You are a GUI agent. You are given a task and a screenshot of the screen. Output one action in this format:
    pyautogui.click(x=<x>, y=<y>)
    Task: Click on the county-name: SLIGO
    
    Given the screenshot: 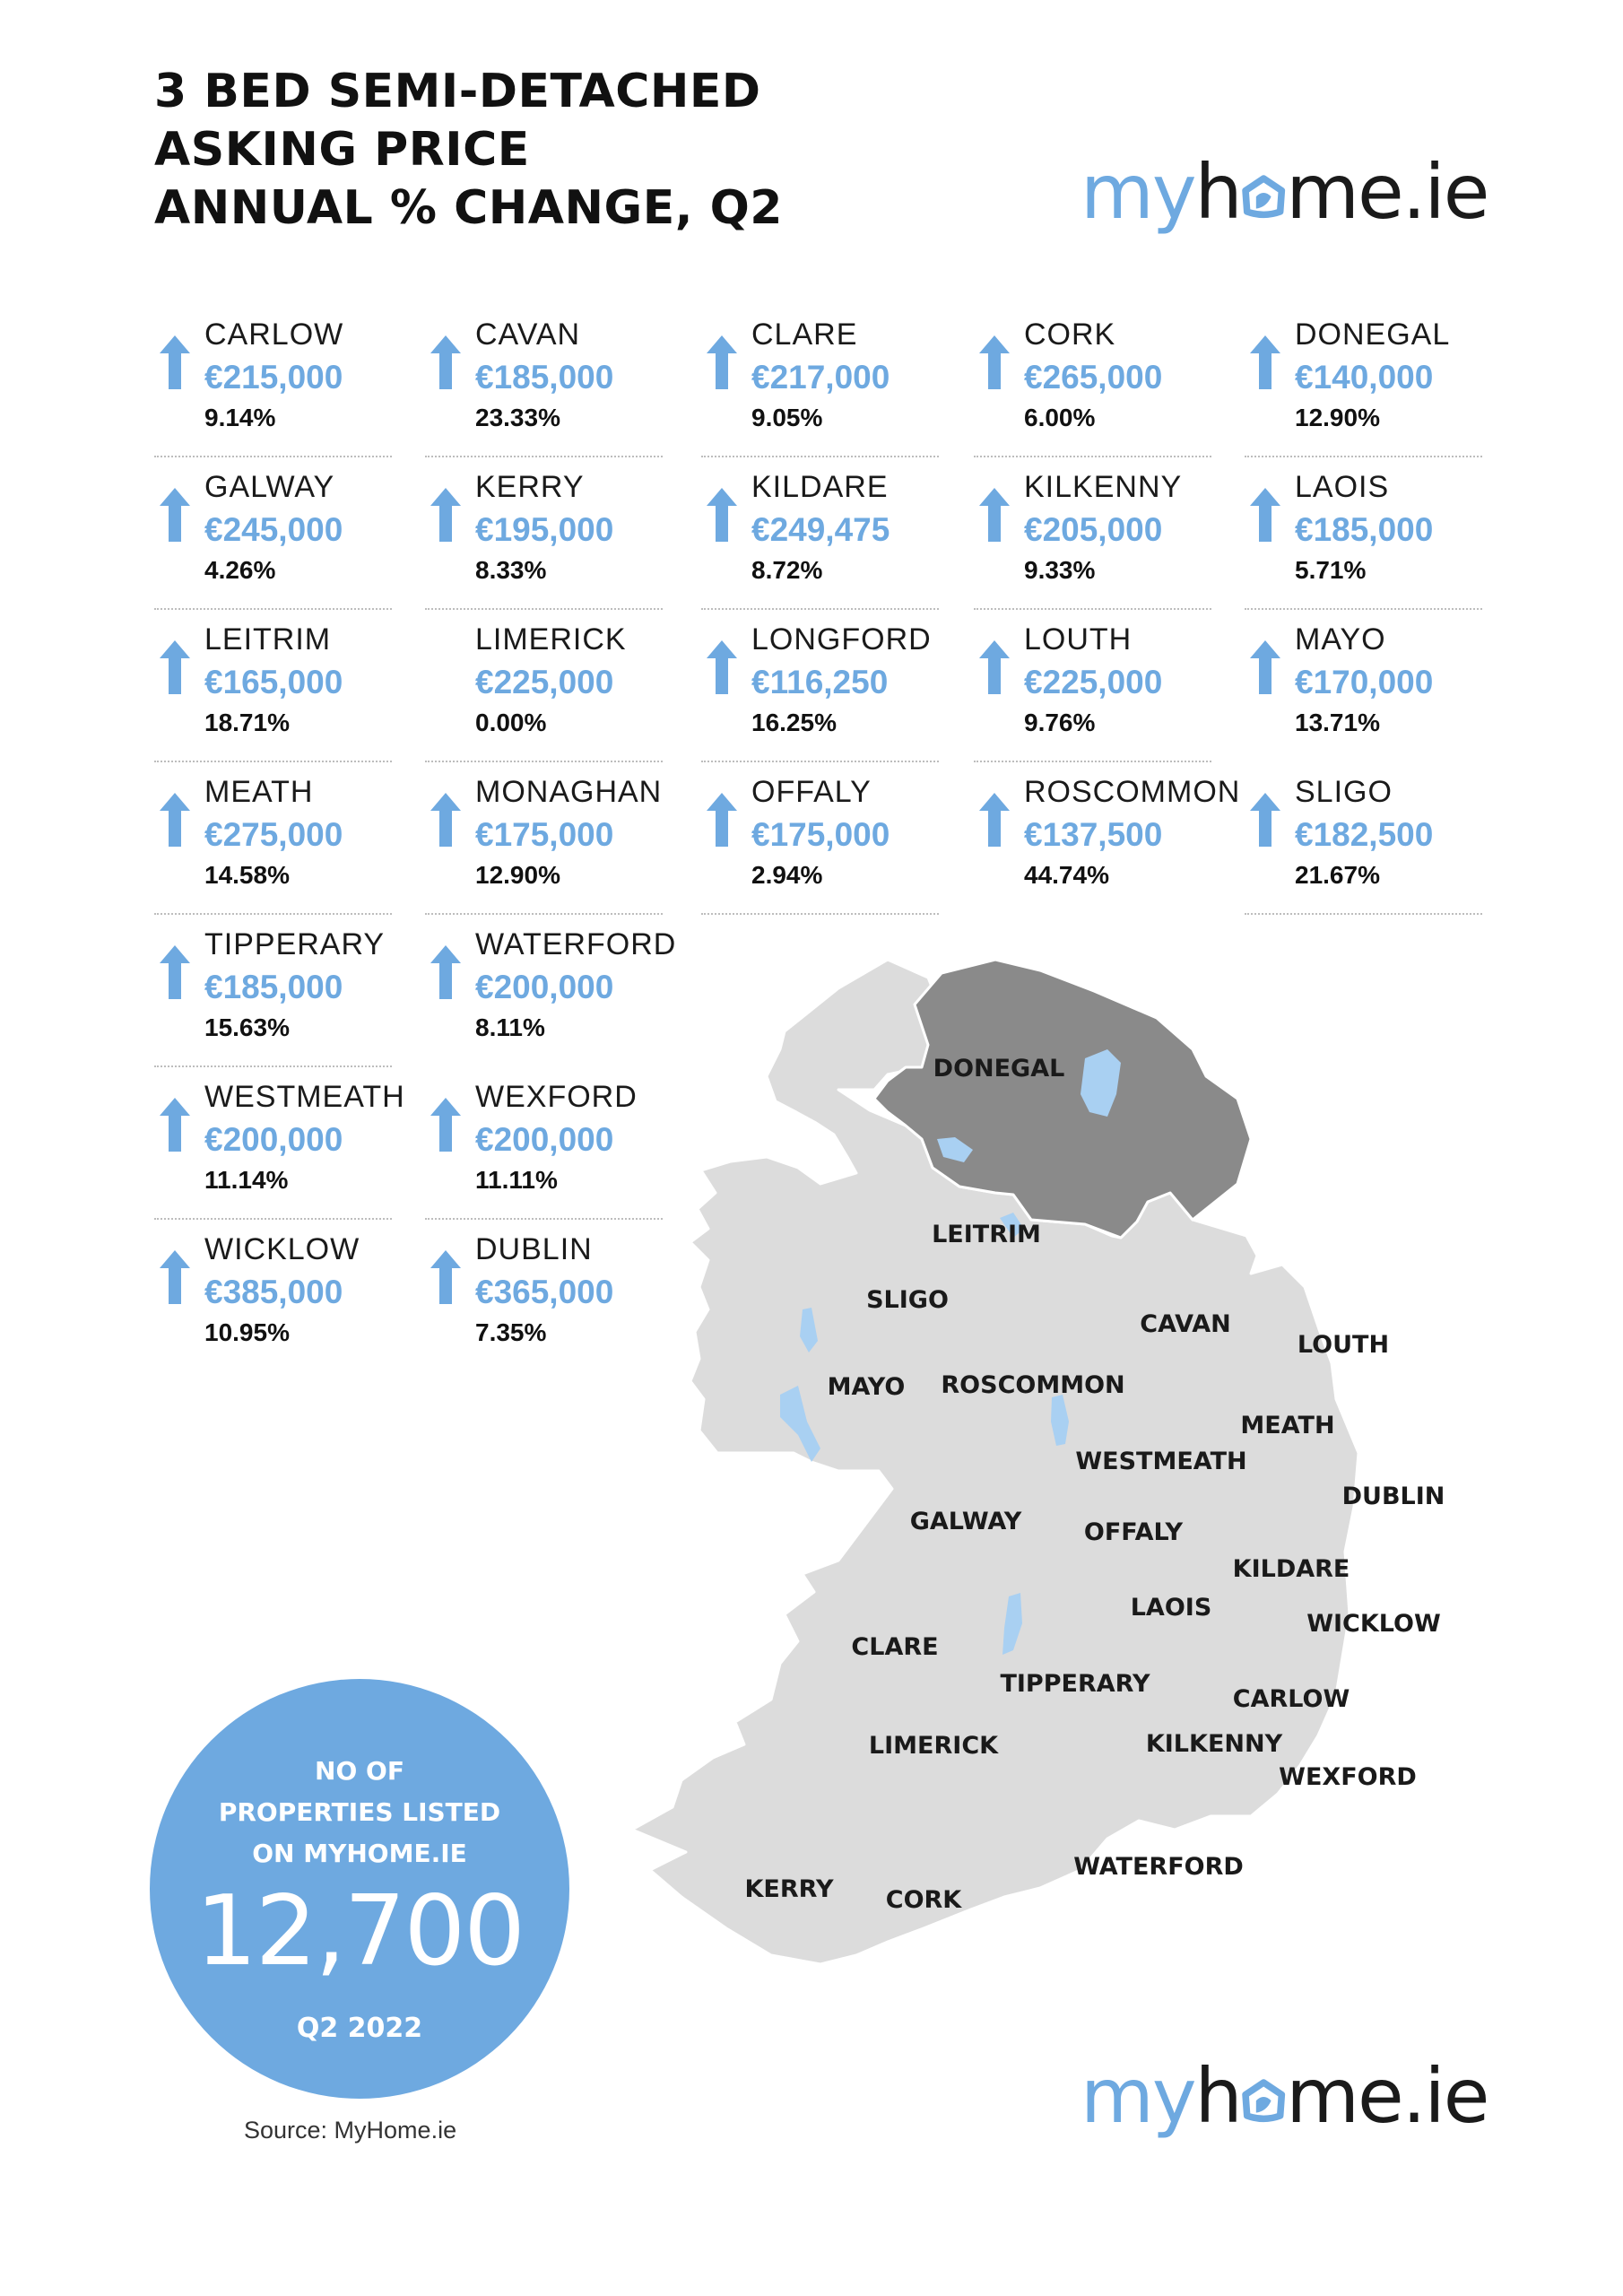 What is the action you would take?
    pyautogui.click(x=1344, y=792)
    